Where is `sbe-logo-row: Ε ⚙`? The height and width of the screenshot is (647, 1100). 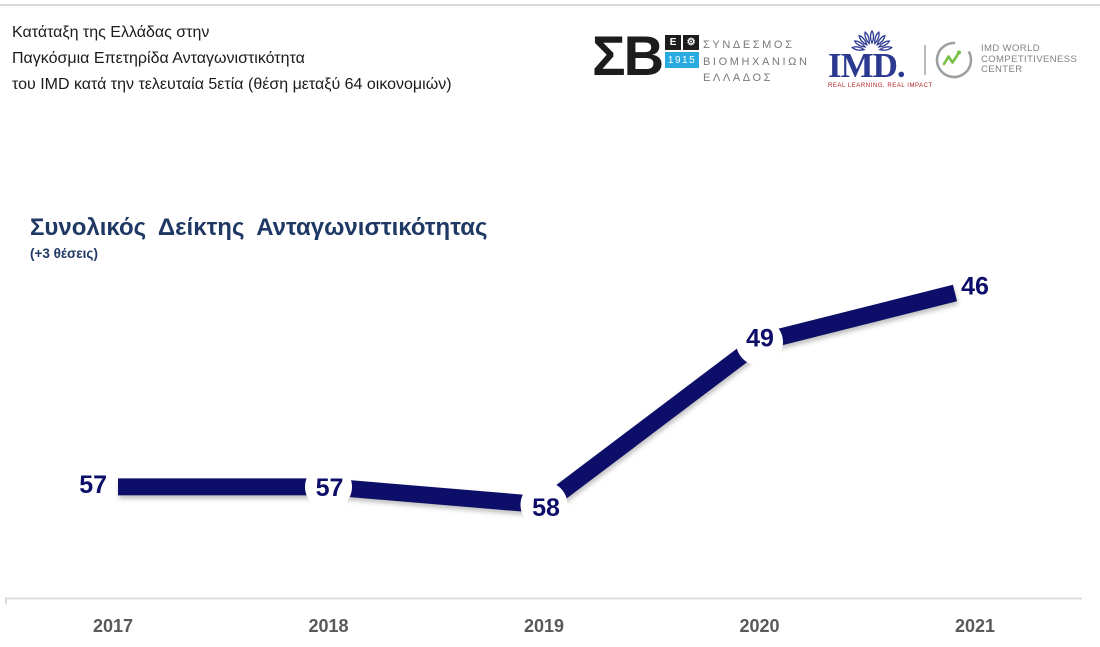
sbe-logo-row: Ε ⚙ is located at coordinates (682, 42).